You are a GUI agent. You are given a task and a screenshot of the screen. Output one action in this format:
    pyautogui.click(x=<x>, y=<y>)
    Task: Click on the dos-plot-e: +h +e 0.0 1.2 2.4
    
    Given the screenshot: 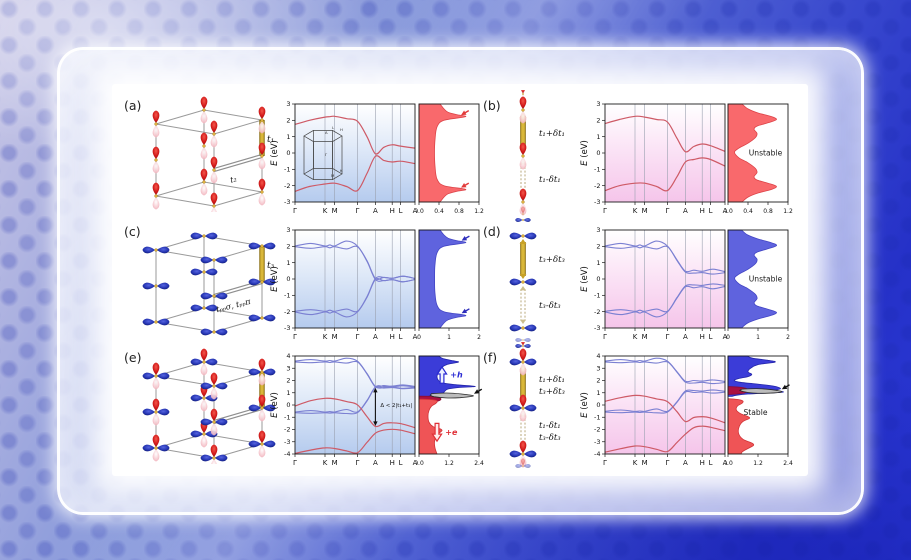 What is the action you would take?
    pyautogui.click(x=450, y=411)
    